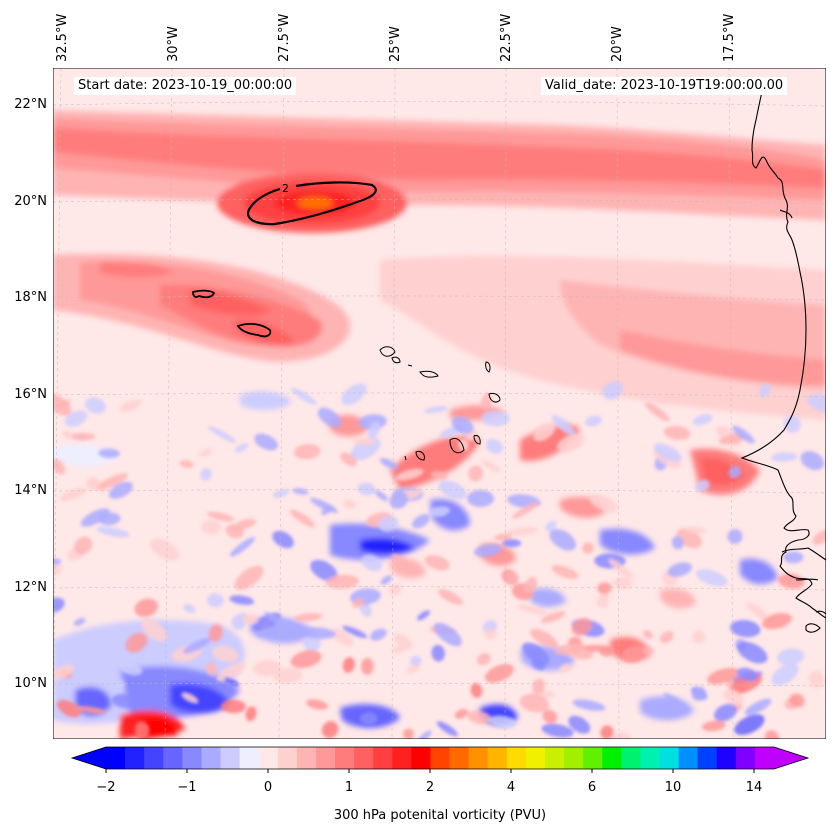 This screenshot has width=837, height=836. Describe the element at coordinates (187, 787) in the screenshot. I see `colorbar-tick-neg1: −1` at that location.